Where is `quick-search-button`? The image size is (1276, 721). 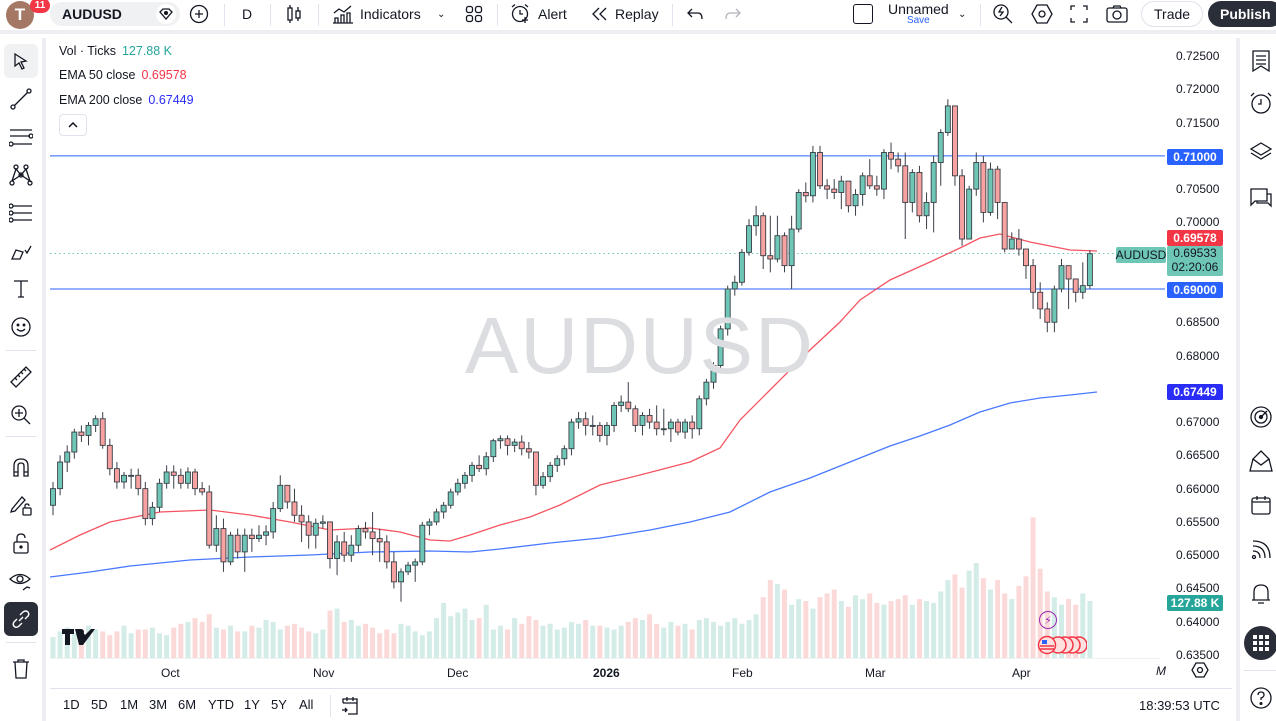
quick-search-button is located at coordinates (1003, 14).